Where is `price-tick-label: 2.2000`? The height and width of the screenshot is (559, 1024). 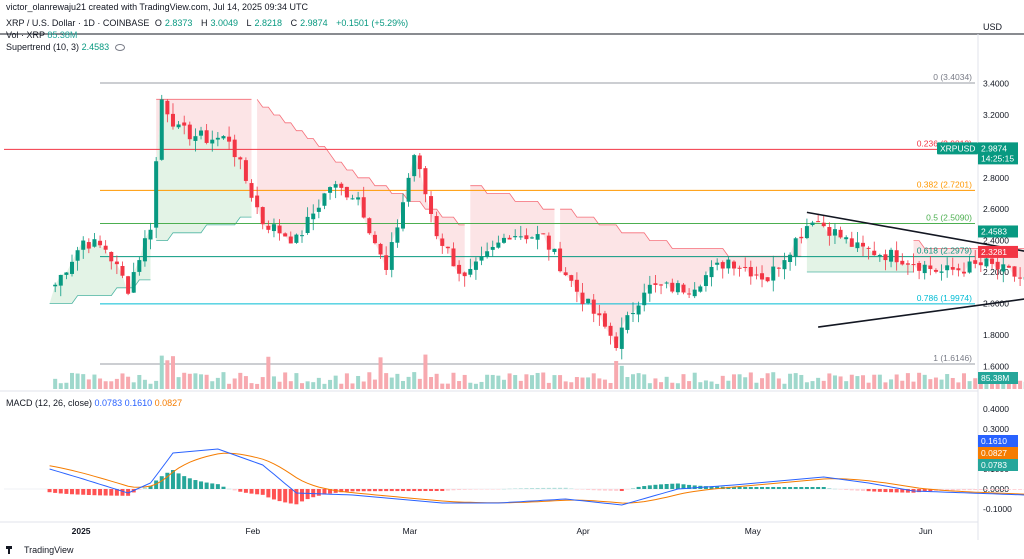
price-tick-label: 2.2000 is located at coordinates (996, 272).